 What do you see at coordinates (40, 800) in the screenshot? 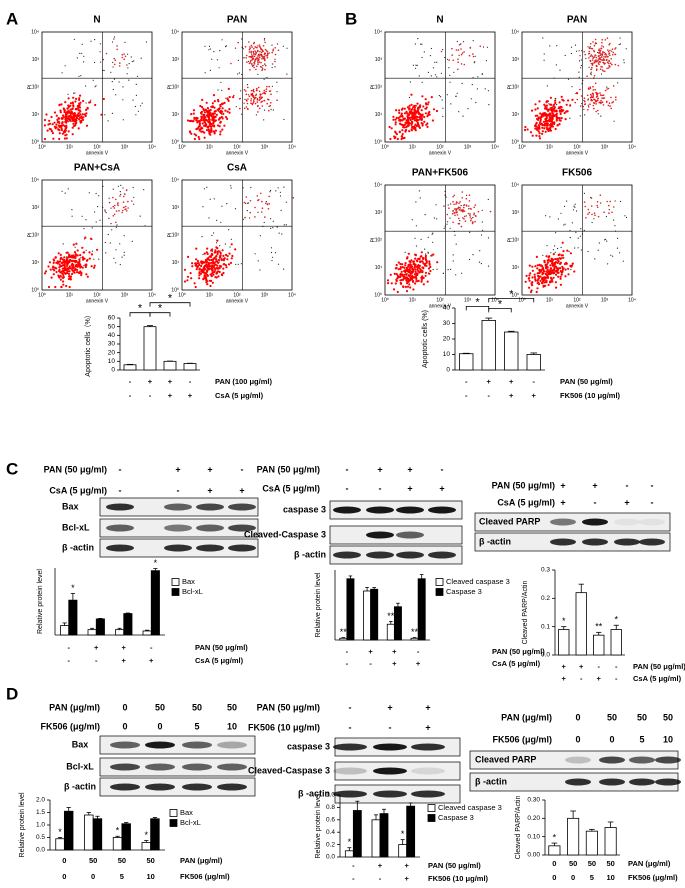
I see `y-tick-label: 2.0` at bounding box center [40, 800].